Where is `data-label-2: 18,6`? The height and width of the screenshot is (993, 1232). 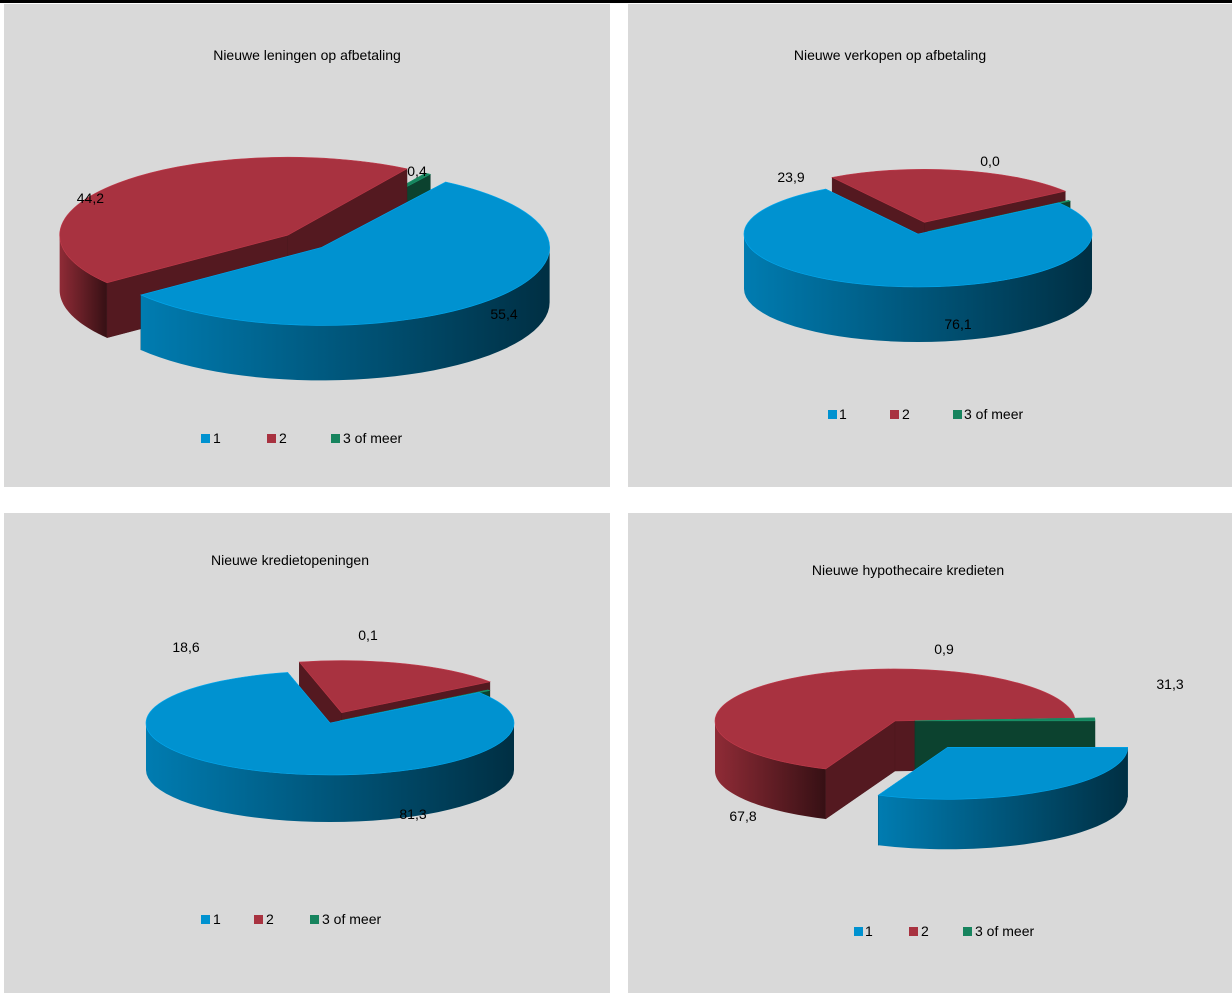
data-label-2: 18,6 is located at coordinates (185, 647).